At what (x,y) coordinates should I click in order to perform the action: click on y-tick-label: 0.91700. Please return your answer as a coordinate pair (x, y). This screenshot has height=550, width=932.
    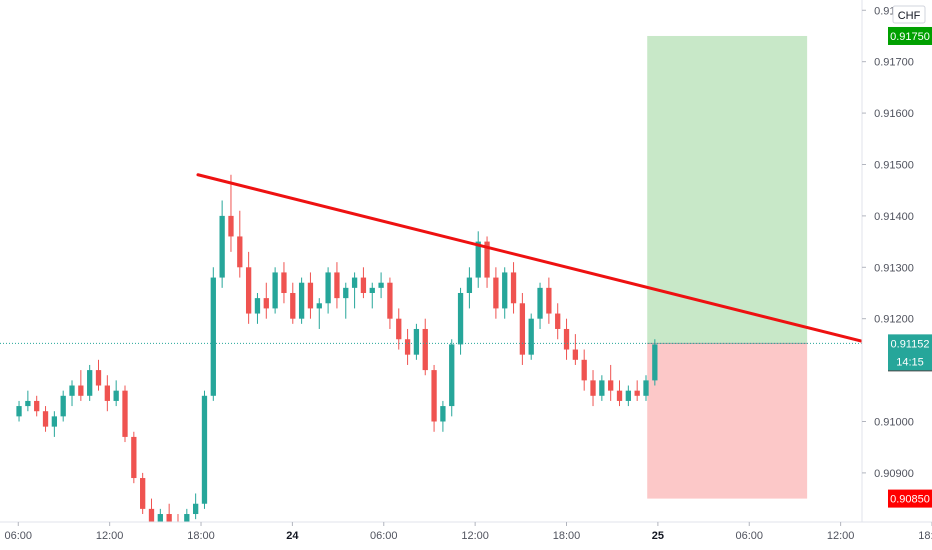
    Looking at the image, I should click on (894, 63).